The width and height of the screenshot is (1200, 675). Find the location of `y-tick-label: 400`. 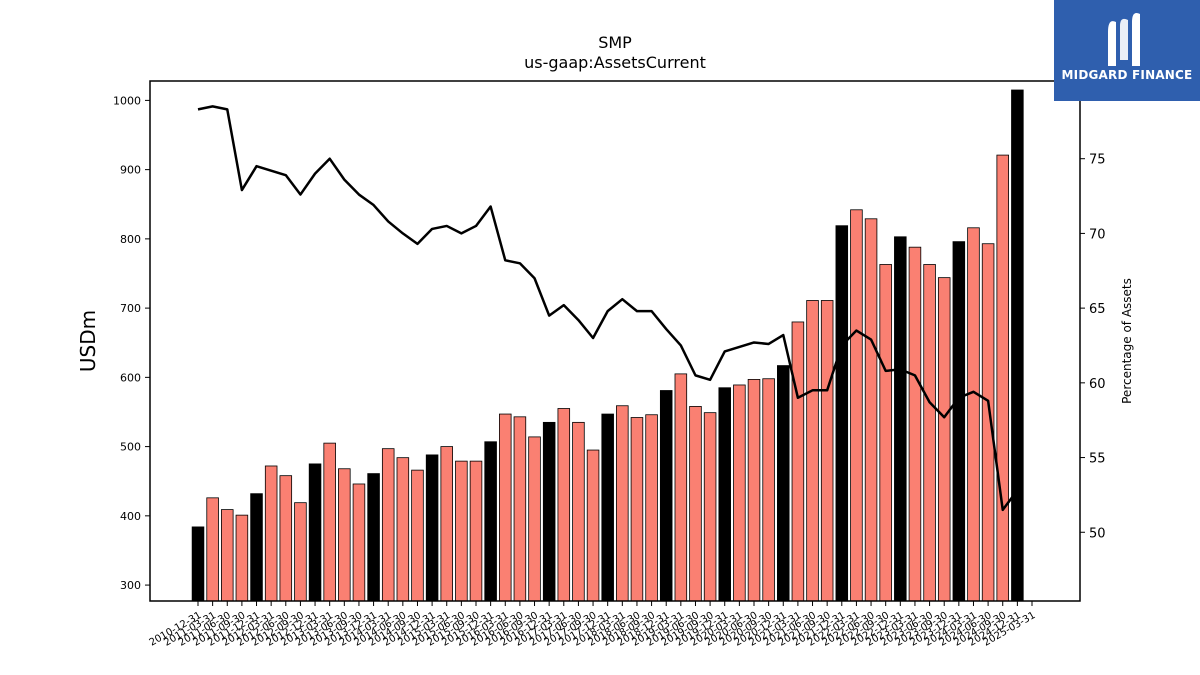

y-tick-label: 400 is located at coordinates (130, 516).